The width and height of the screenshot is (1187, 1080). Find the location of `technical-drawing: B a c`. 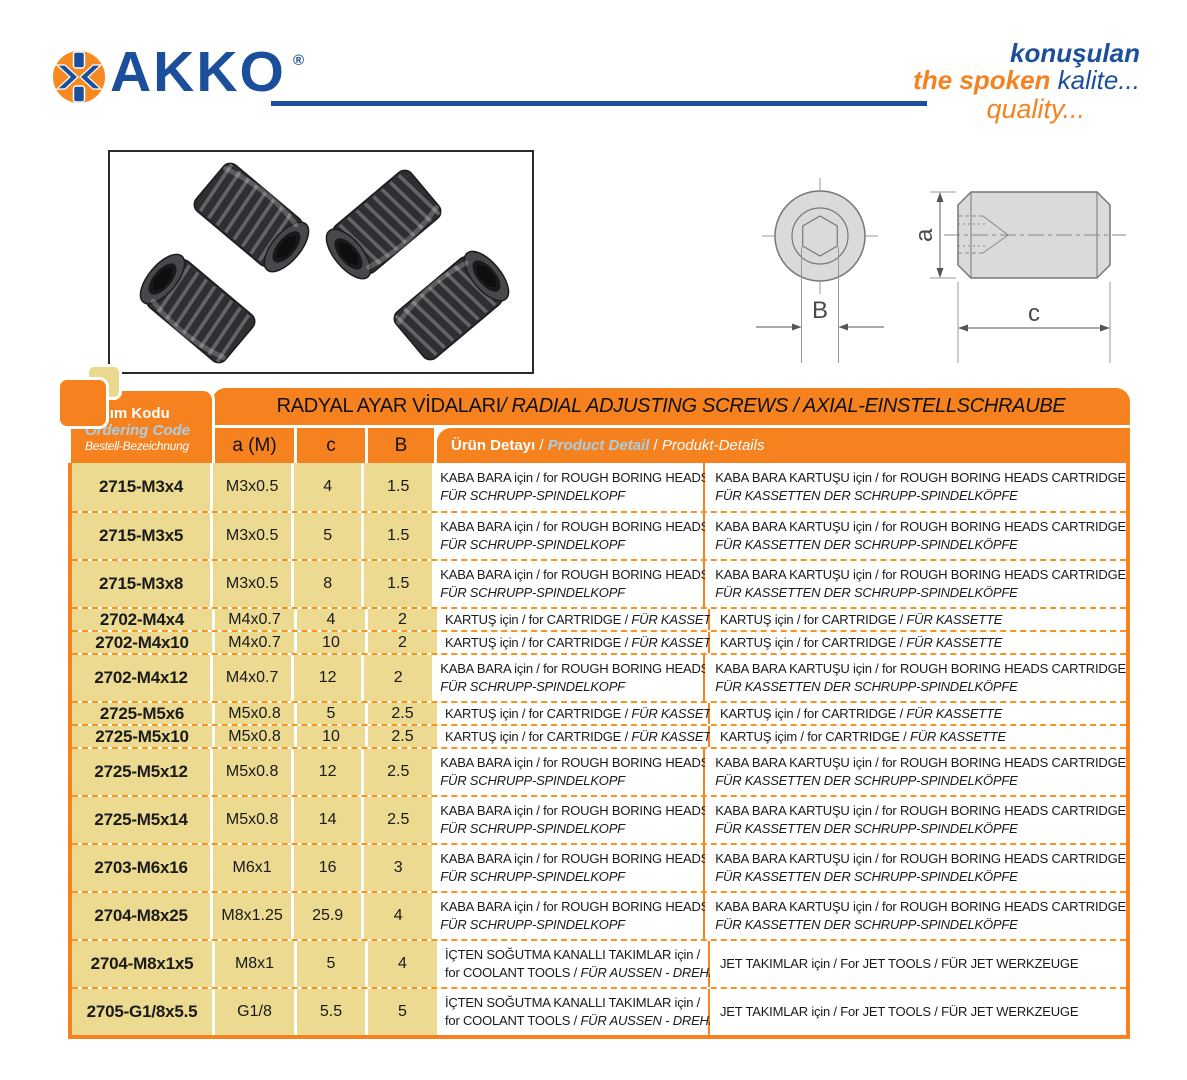

technical-drawing: B a c is located at coordinates (941, 270).